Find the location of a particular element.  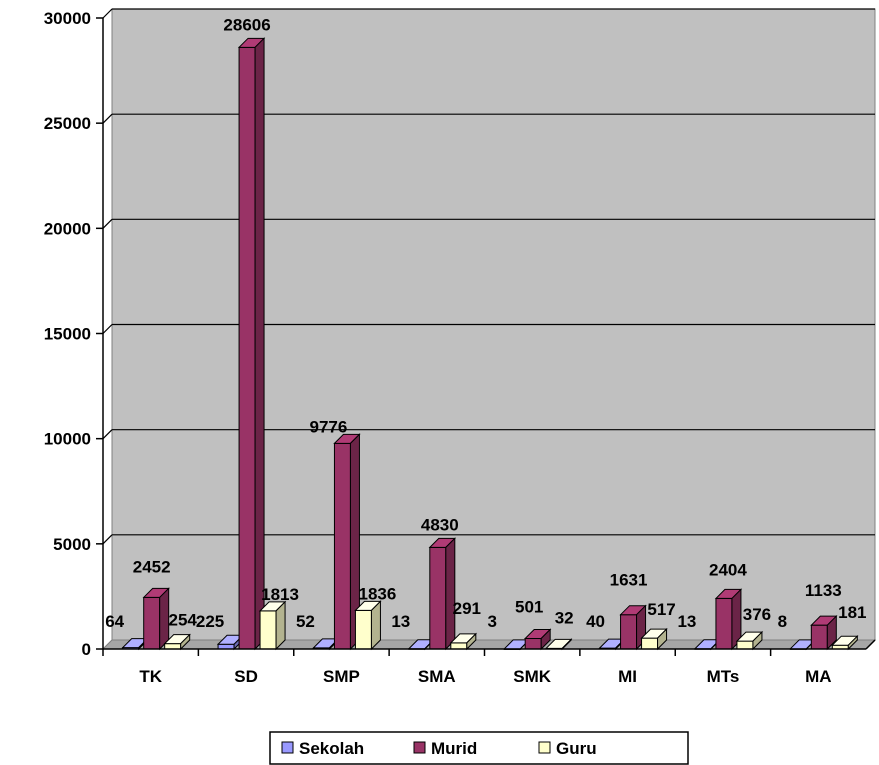

data-label-sekolah-tk: 64 is located at coordinates (114, 621).